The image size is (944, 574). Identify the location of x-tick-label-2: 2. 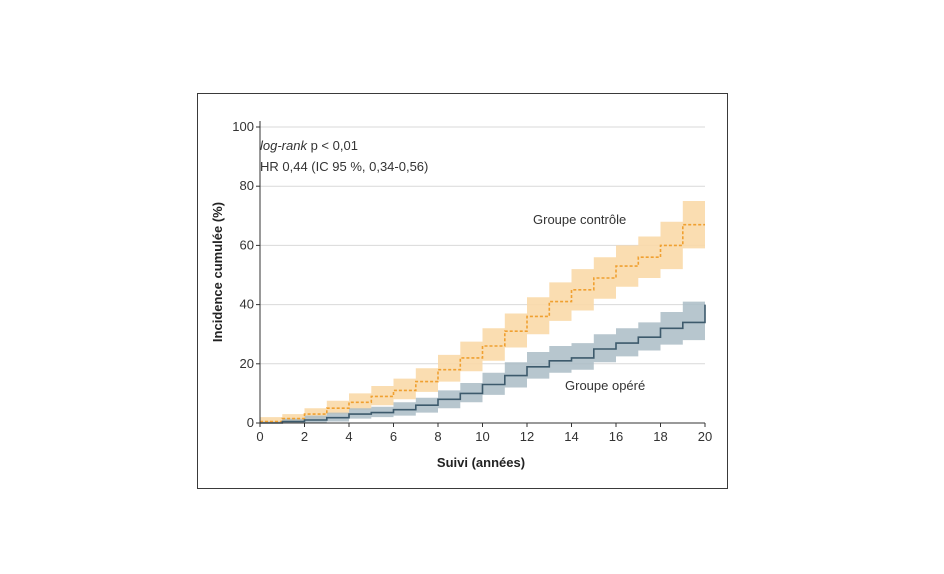
(304, 436).